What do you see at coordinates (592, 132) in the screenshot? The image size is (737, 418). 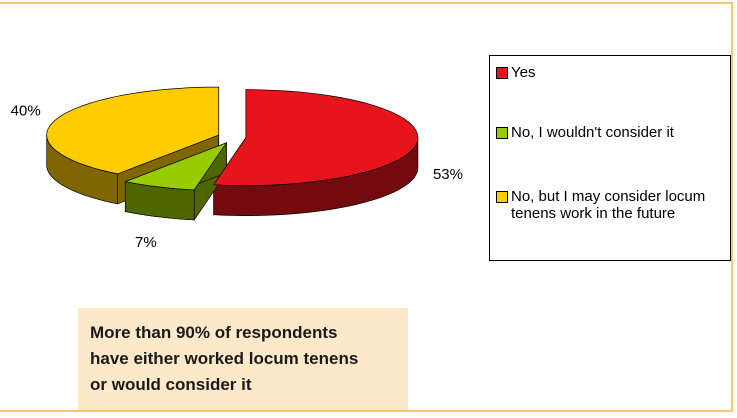 I see `legend-label: No, I wouldn't consider it` at bounding box center [592, 132].